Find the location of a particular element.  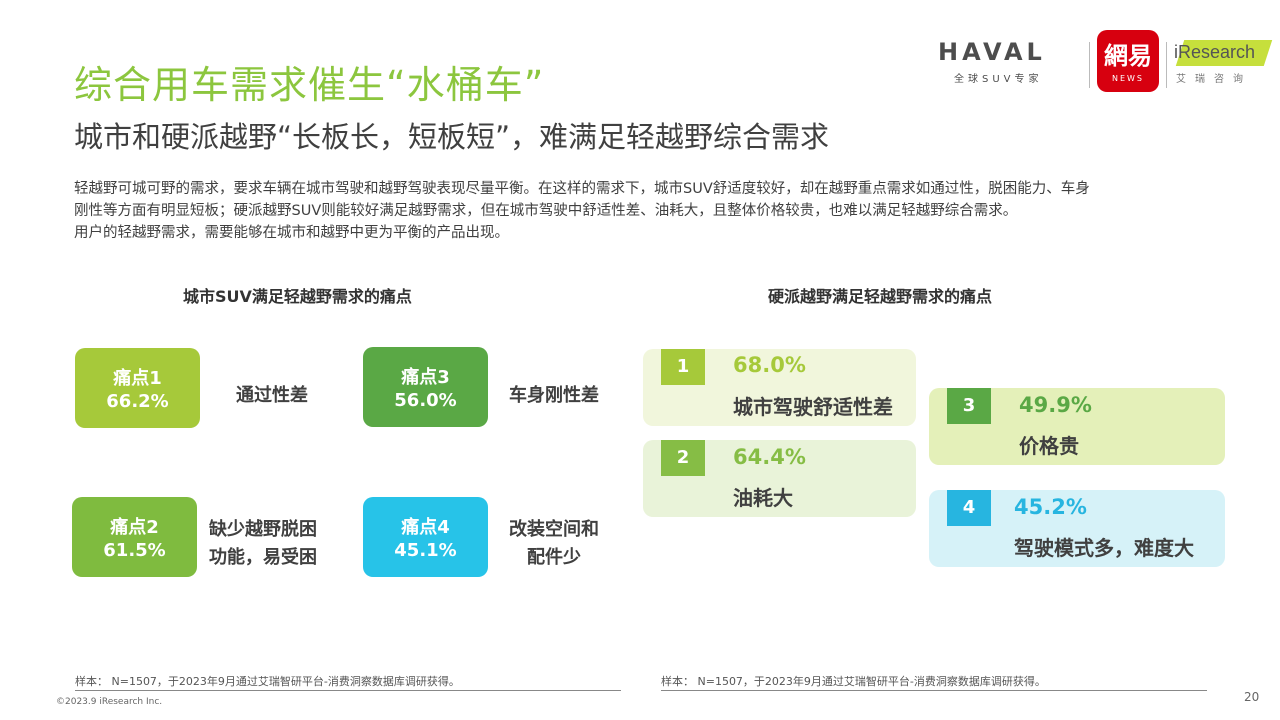

right-panel-title: 硬派越野满足轻越野需求的痛点 is located at coordinates (880, 296).